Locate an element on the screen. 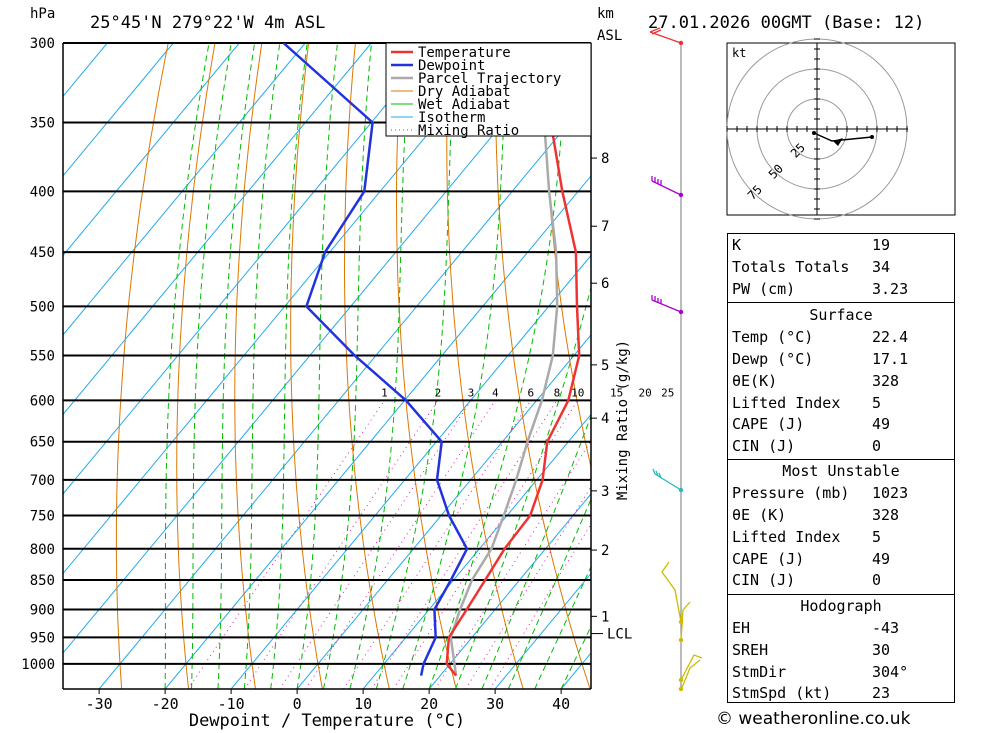  row-s-dewp: Dewp (°C) 17.1 is located at coordinates (841, 360).